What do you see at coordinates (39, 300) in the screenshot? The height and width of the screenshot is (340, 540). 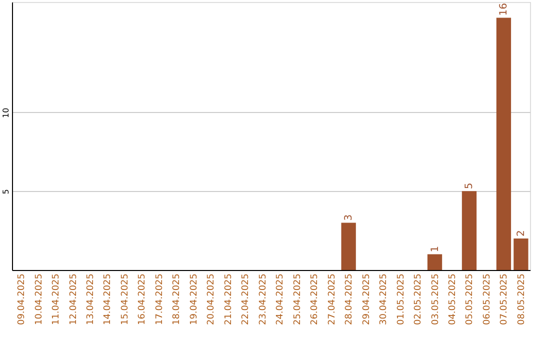 I see `x-tick-label: 10.04.2025` at bounding box center [39, 300].